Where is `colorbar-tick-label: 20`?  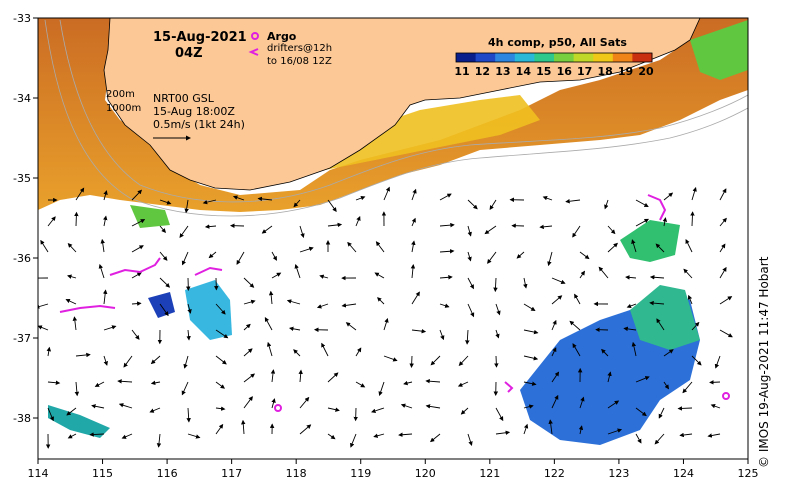
colorbar-tick-label: 20 is located at coordinates (646, 71).